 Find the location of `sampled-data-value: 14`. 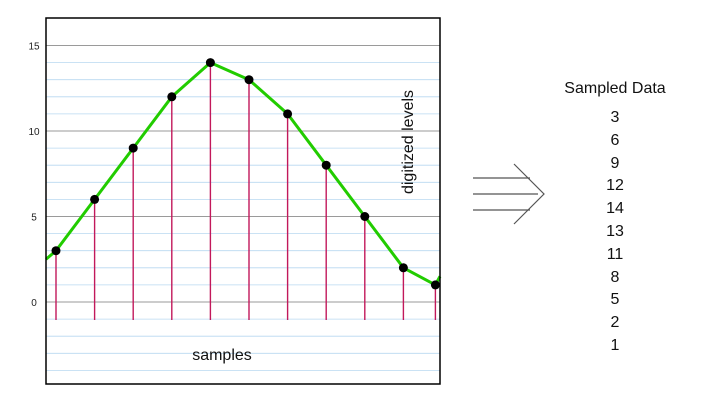

sampled-data-value: 14 is located at coordinates (615, 209).